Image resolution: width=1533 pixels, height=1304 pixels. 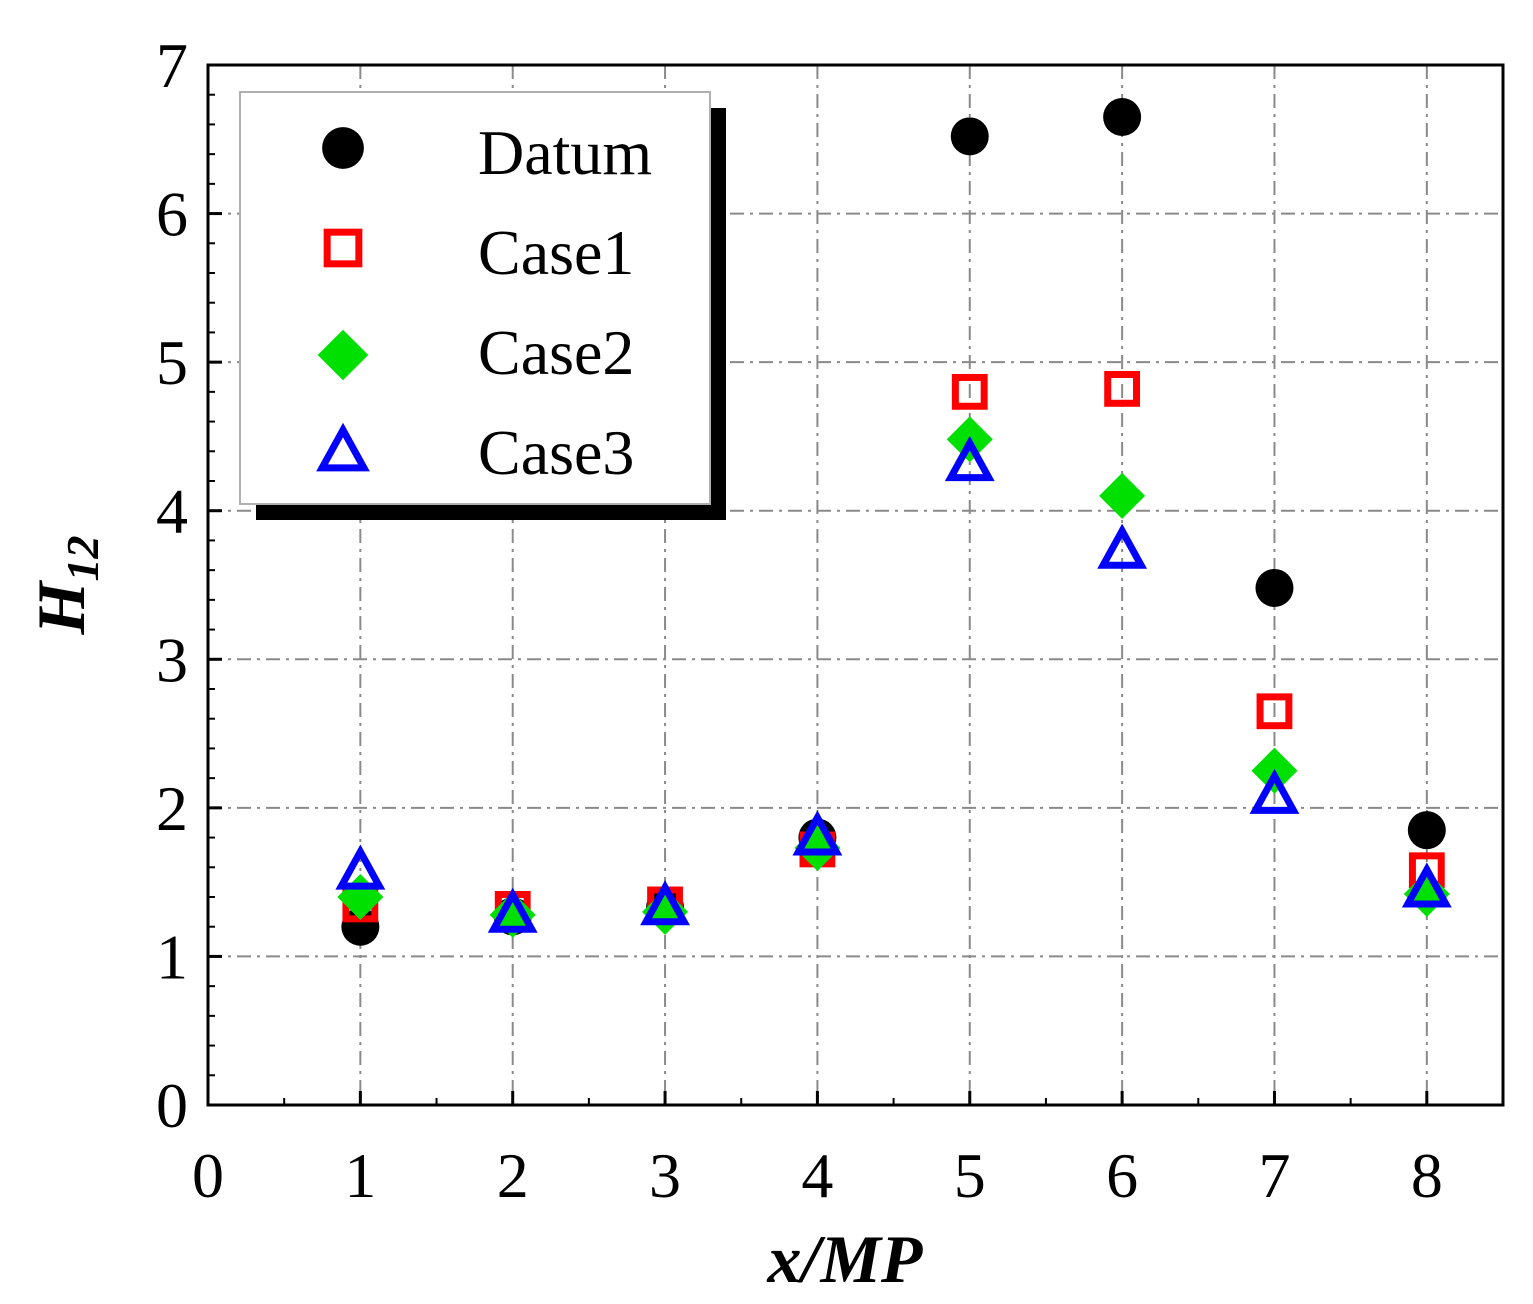 I want to click on y-tick-label: 2, so click(x=172, y=808).